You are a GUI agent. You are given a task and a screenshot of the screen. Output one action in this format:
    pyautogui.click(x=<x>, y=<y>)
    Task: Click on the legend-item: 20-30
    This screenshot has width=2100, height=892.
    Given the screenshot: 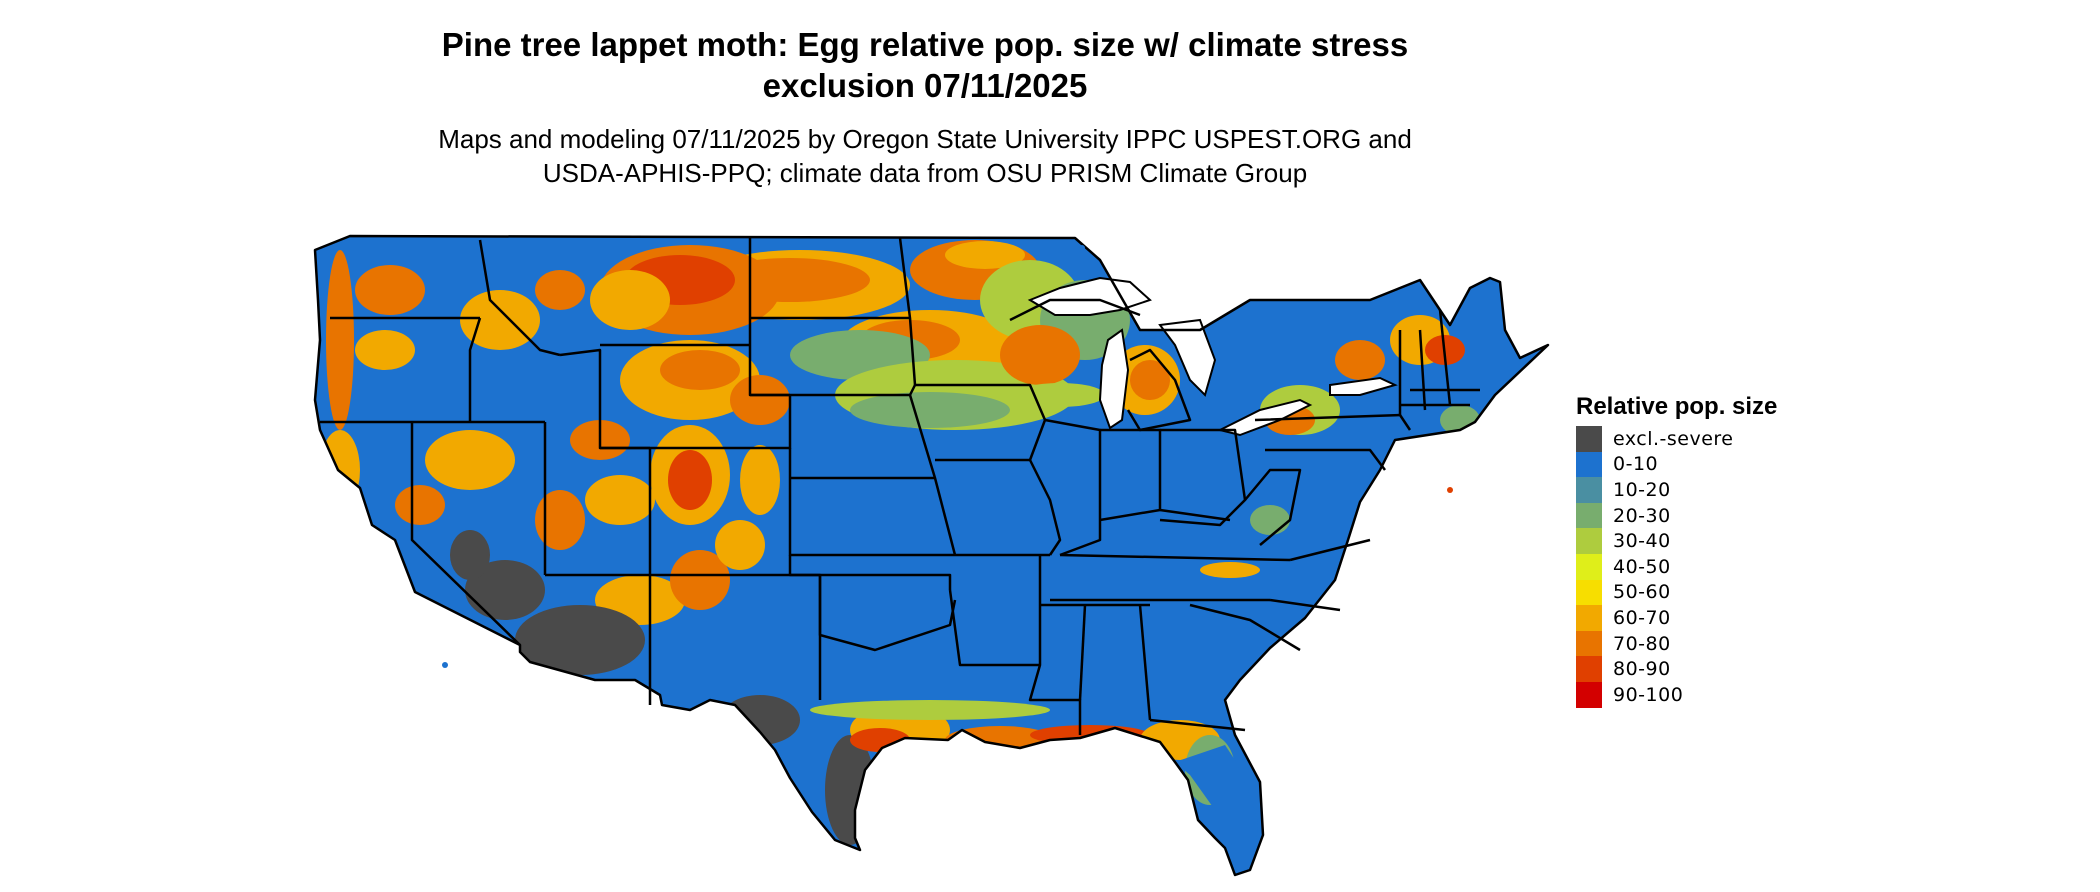 What is the action you would take?
    pyautogui.click(x=1676, y=515)
    